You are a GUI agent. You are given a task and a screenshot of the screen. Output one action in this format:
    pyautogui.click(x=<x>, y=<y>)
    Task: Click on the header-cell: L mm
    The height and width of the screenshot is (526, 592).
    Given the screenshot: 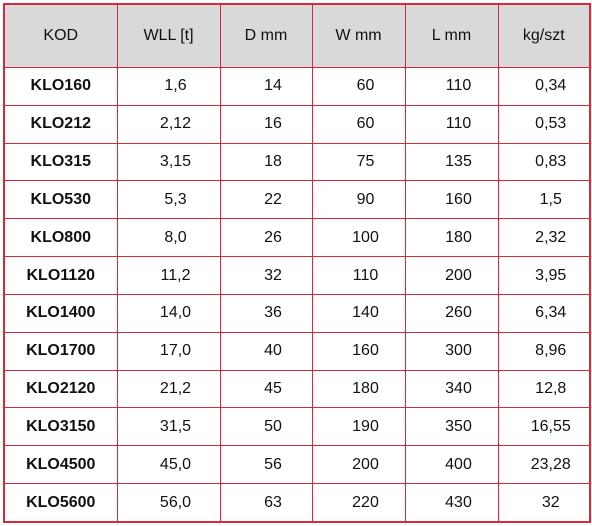 What is the action you would take?
    pyautogui.click(x=451, y=35)
    